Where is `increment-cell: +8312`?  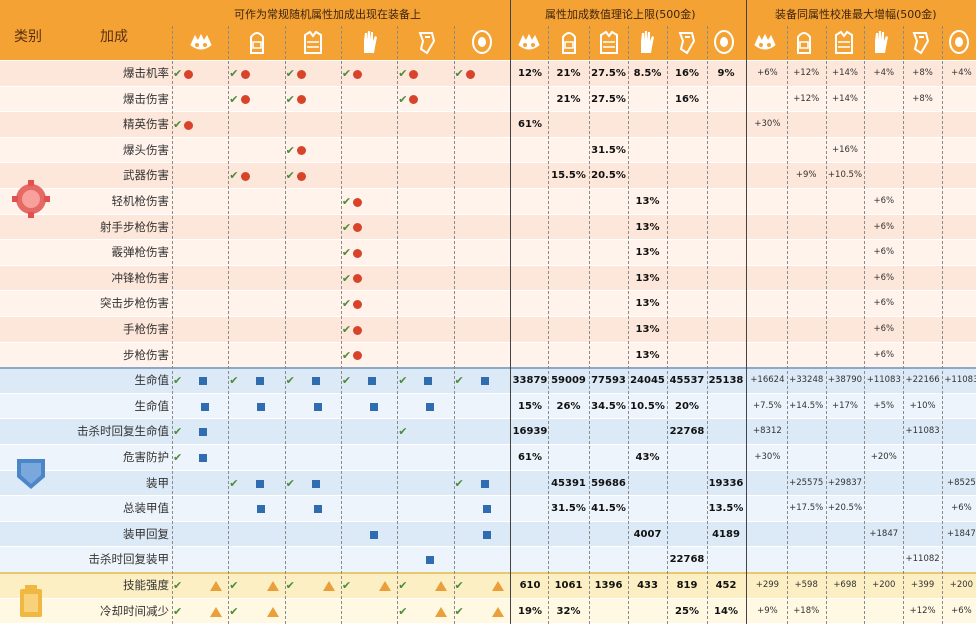 increment-cell: +8312 is located at coordinates (767, 431).